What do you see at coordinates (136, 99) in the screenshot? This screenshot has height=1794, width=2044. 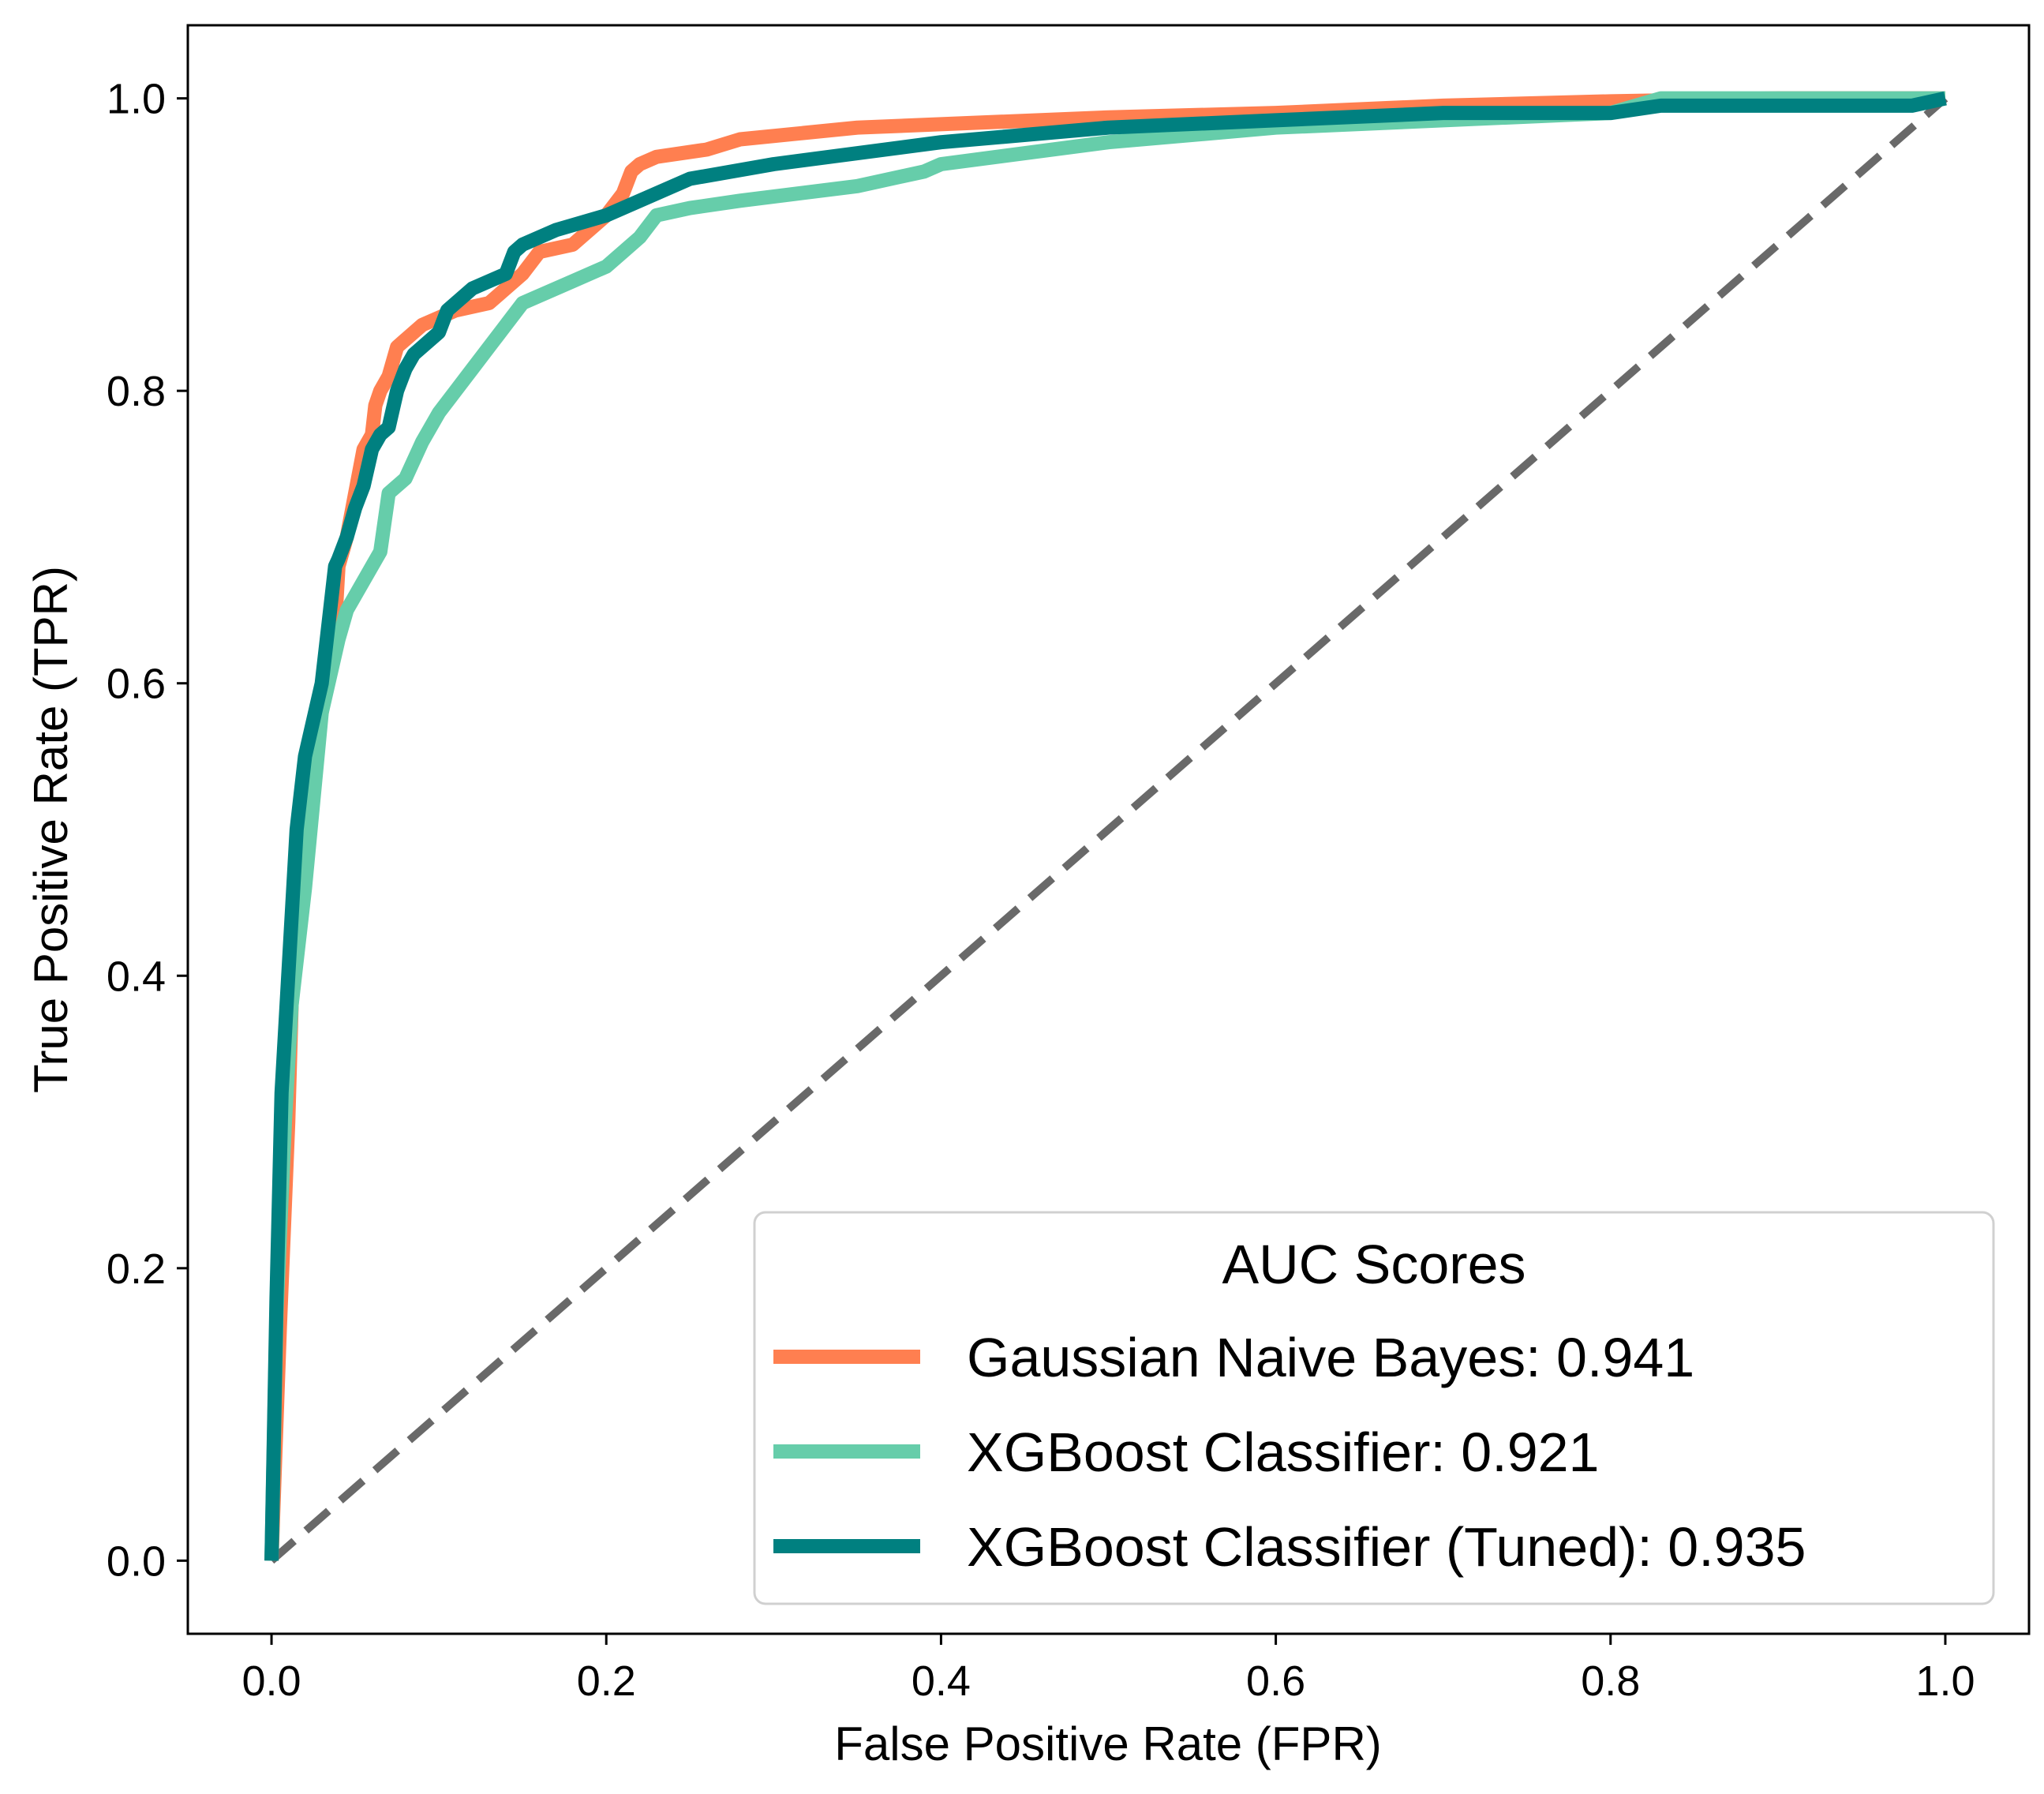 I see `y-tick-label: 1.0` at bounding box center [136, 99].